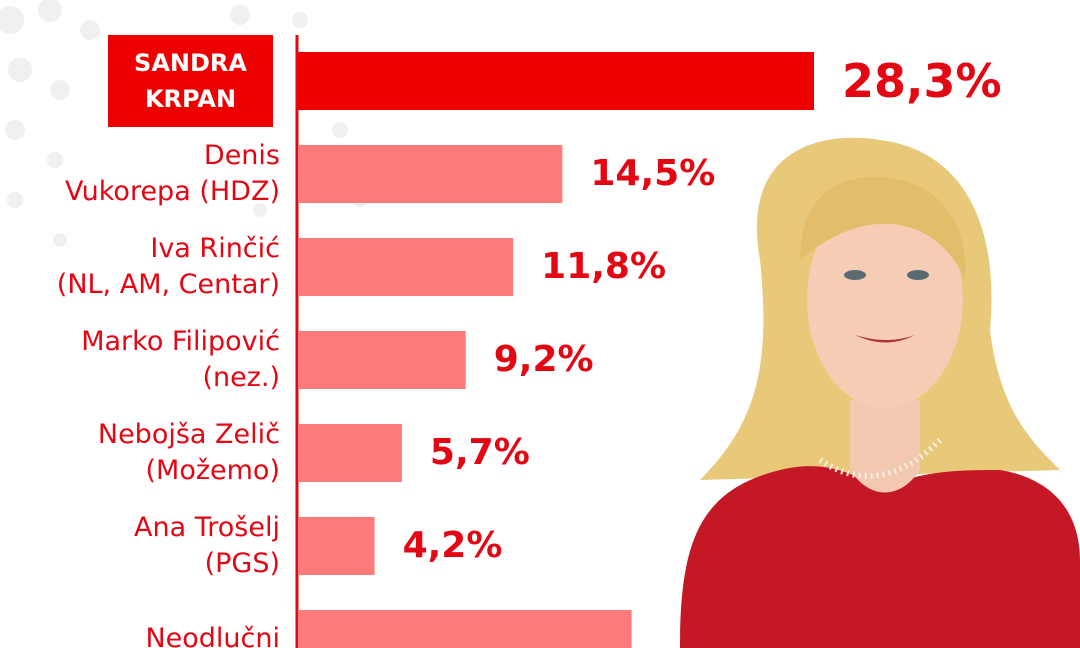  I want to click on value-label: 28,3%, so click(922, 81).